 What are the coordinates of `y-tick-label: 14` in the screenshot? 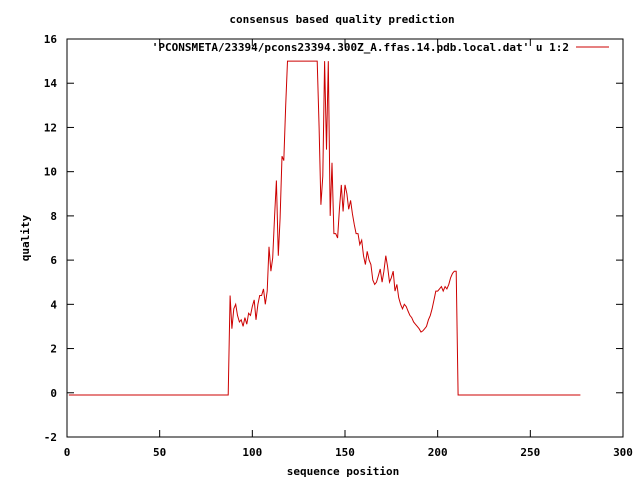 It's located at (51, 83).